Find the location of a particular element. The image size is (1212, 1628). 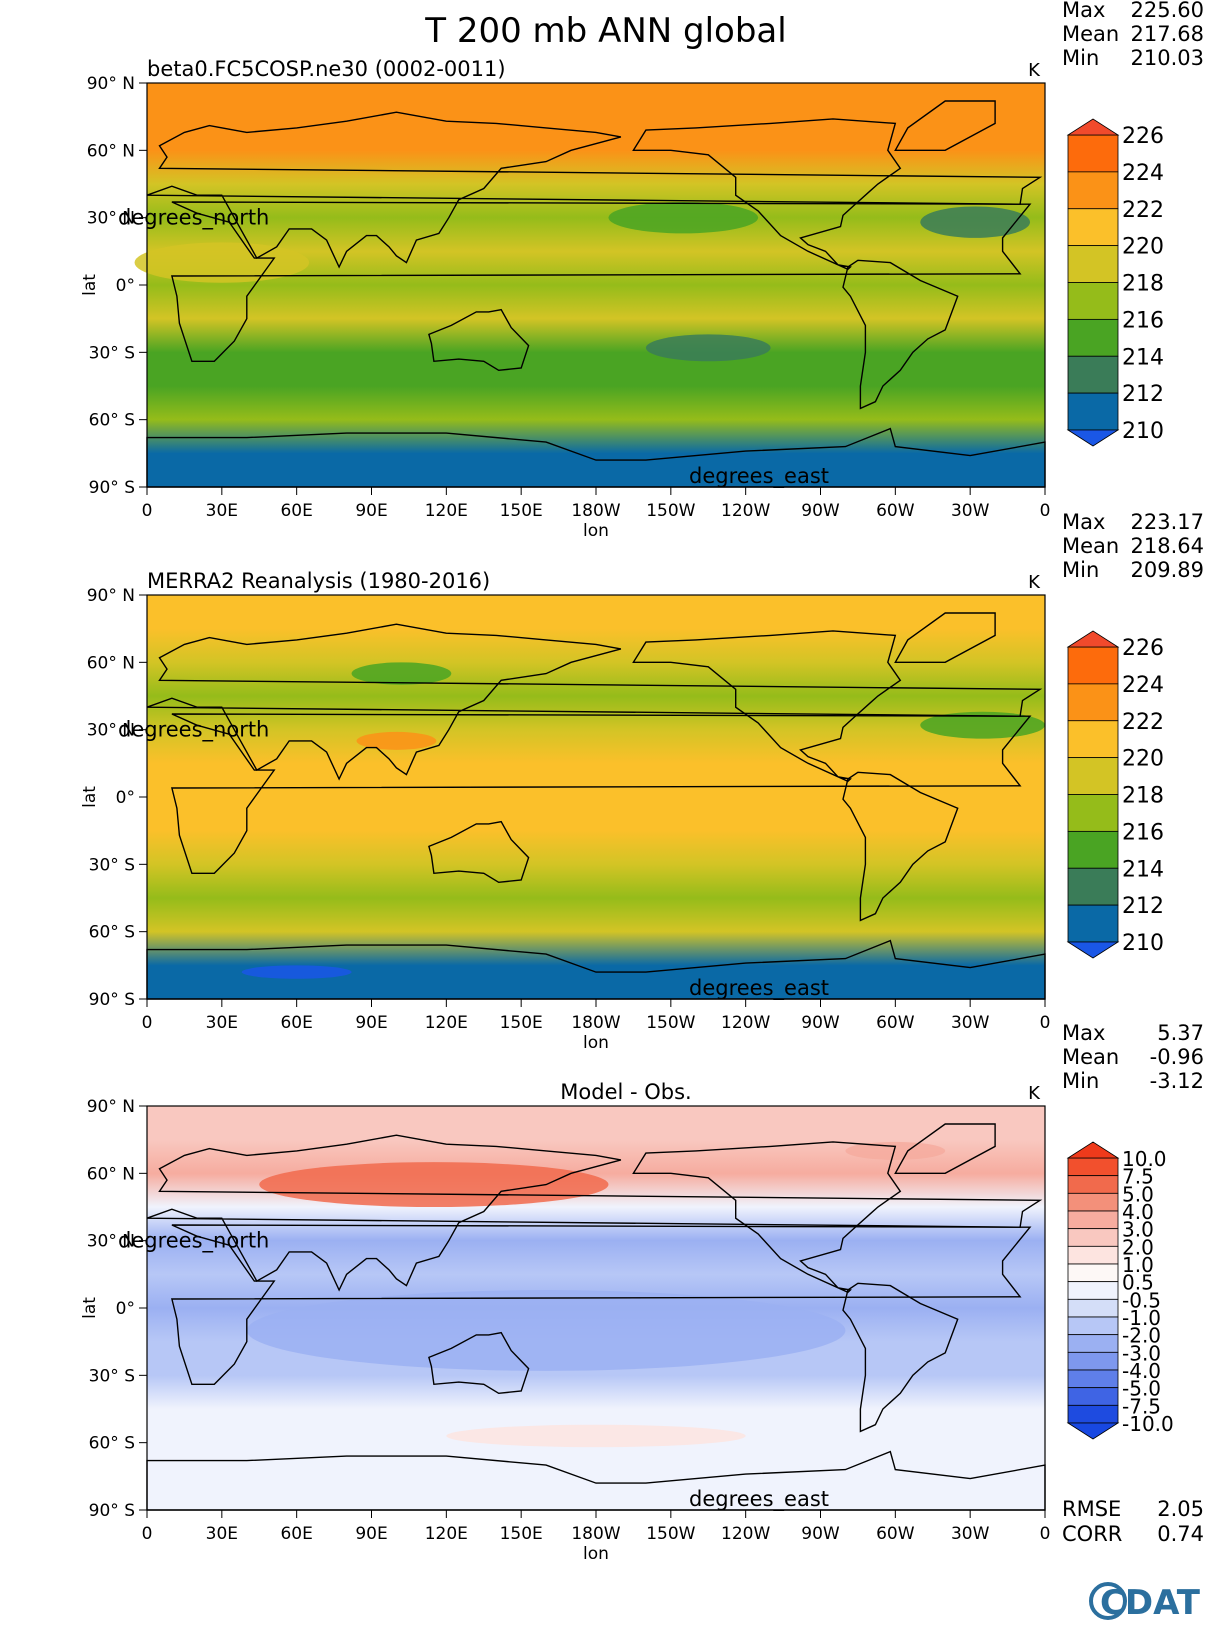

colorbar-under-triangle is located at coordinates (1093, 1431).